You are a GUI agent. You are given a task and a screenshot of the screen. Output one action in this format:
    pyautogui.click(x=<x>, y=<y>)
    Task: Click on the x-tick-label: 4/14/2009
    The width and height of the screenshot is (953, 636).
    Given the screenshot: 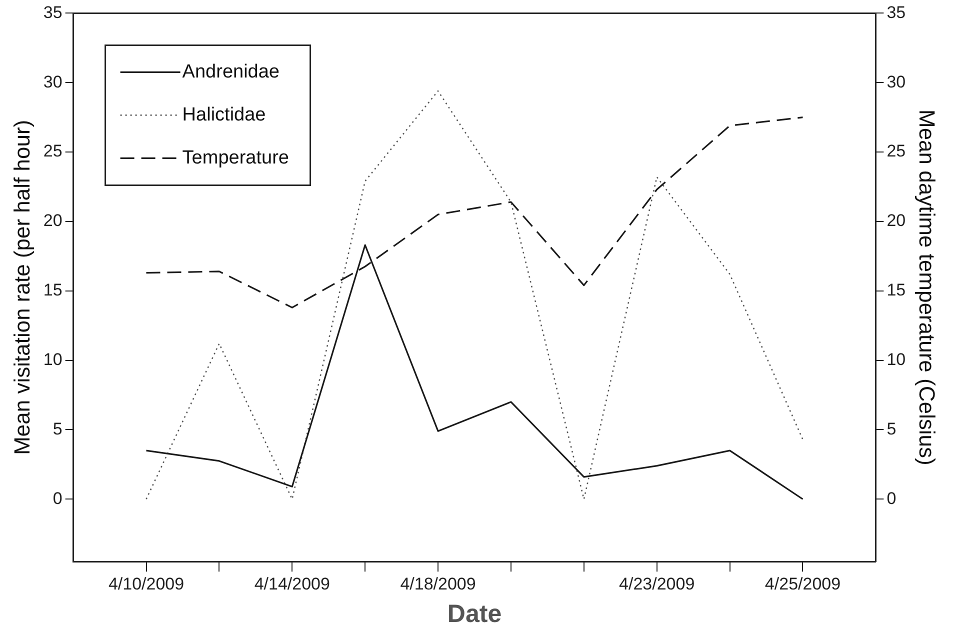 What is the action you would take?
    pyautogui.click(x=292, y=584)
    